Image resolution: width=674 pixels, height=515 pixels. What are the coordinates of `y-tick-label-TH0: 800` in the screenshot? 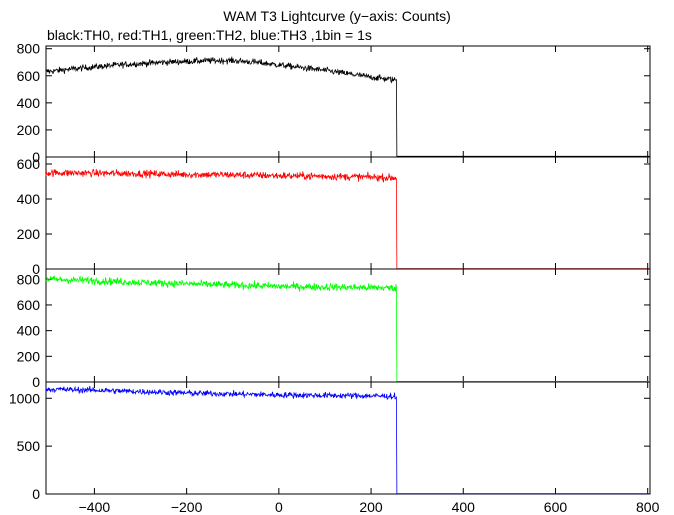 It's located at (29, 49).